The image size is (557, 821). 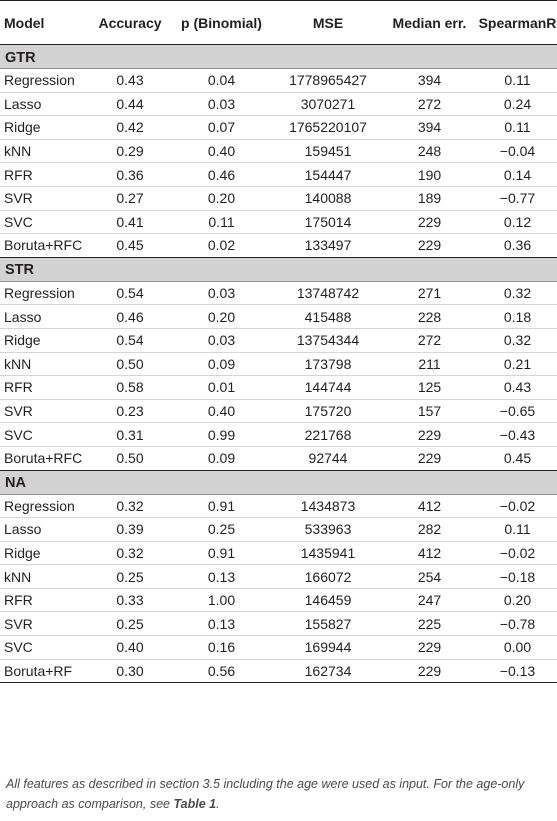 I want to click on cell-mse: 1434873, so click(x=328, y=506).